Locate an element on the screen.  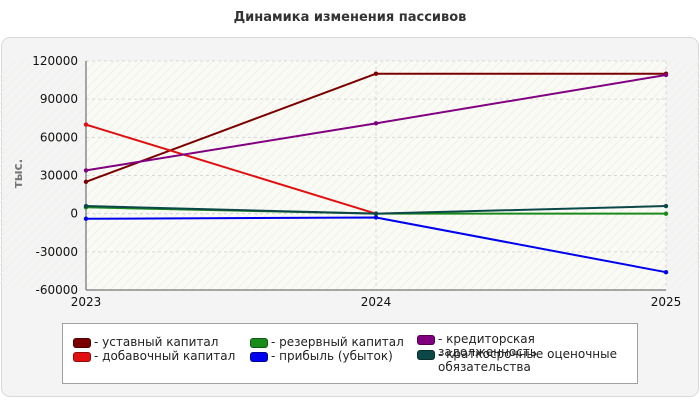
legend-label-5: - краткосрочные оценочные обязательства is located at coordinates (527, 360).